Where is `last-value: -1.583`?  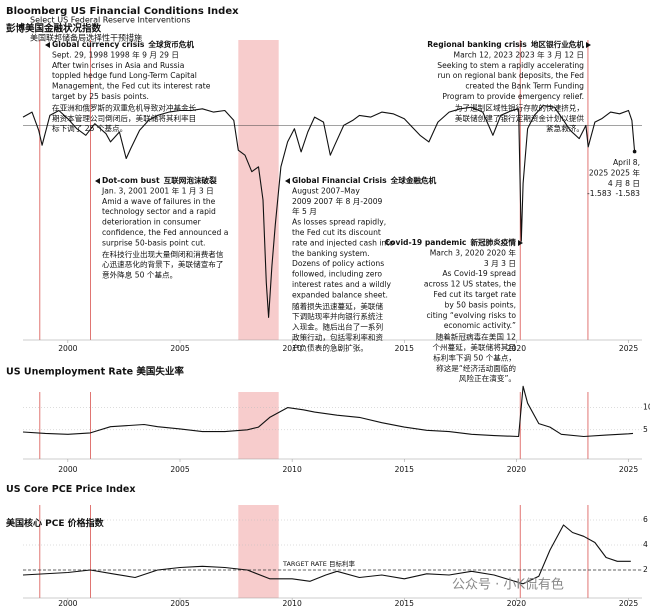 last-value: -1.583 is located at coordinates (599, 193).